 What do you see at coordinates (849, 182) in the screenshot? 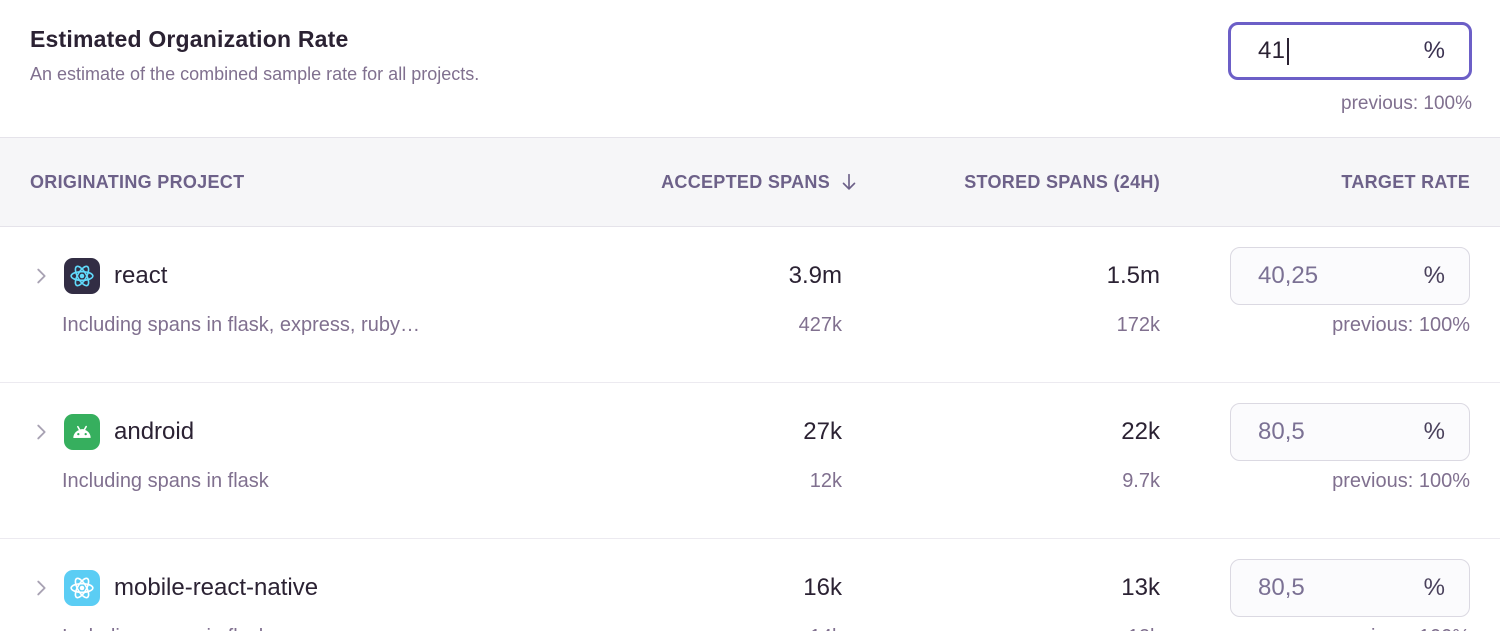
I see `sort-descending-icon` at bounding box center [849, 182].